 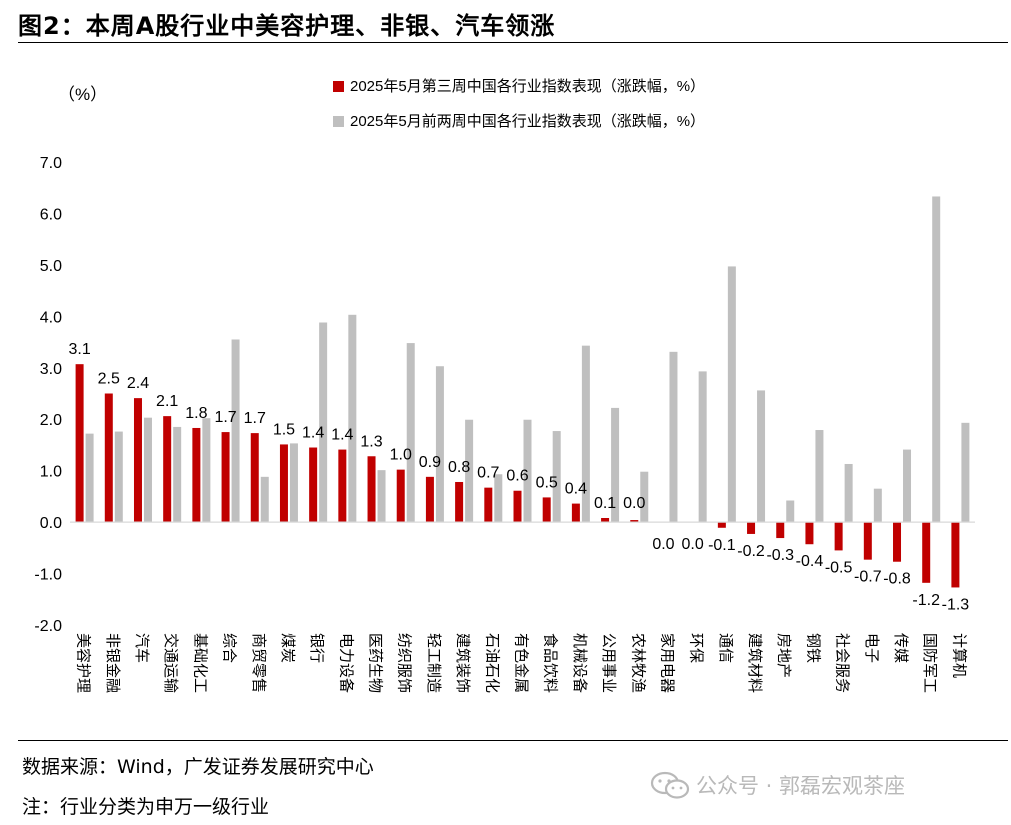 What do you see at coordinates (225, 417) in the screenshot?
I see `data-label: 1.7` at bounding box center [225, 417].